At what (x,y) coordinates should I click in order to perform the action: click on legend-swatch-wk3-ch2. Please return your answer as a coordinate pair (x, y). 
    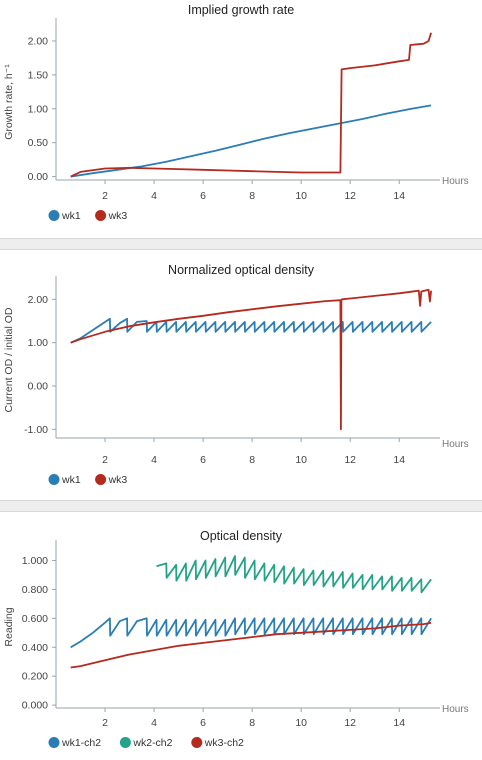
    Looking at the image, I should click on (197, 742).